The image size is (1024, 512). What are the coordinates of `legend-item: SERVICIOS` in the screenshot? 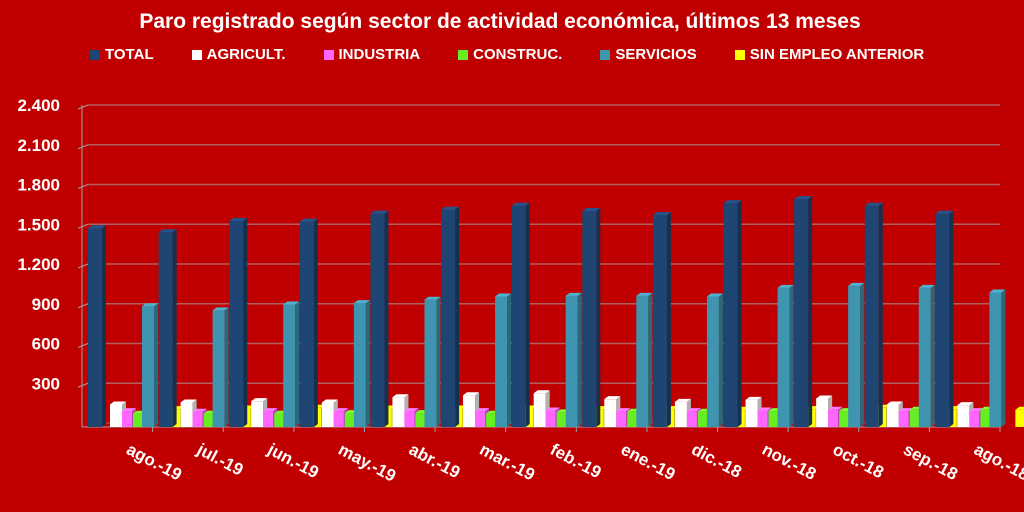 It's located at (648, 54).